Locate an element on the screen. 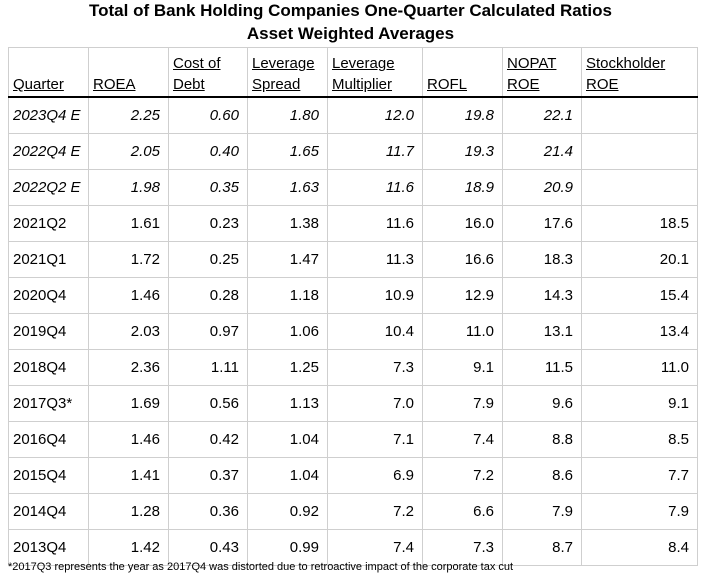 The width and height of the screenshot is (701, 582). value-cell: 1.65 is located at coordinates (287, 151).